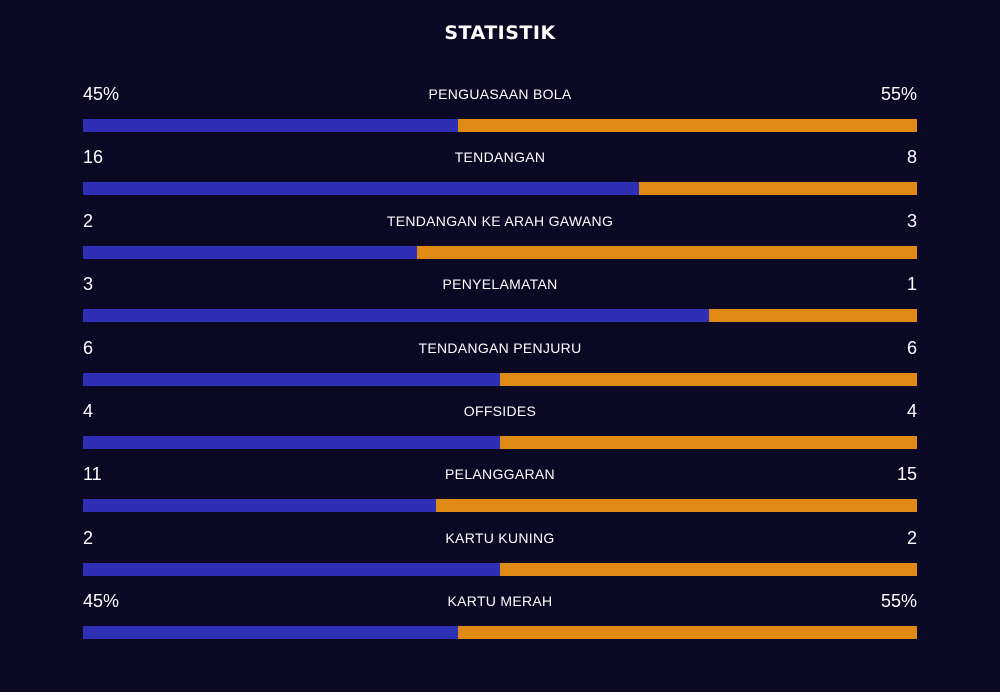 Image resolution: width=1000 pixels, height=692 pixels. I want to click on stat-label: TENDANGAN PENJURU, so click(500, 347).